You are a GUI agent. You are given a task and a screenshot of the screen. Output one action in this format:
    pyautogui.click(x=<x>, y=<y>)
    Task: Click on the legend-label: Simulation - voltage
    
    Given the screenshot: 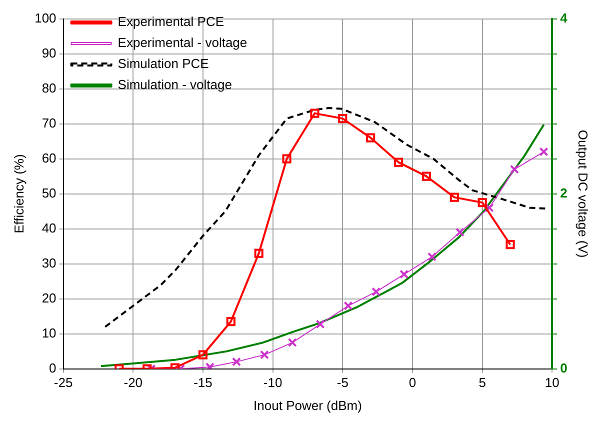 What is the action you would take?
    pyautogui.click(x=175, y=84)
    